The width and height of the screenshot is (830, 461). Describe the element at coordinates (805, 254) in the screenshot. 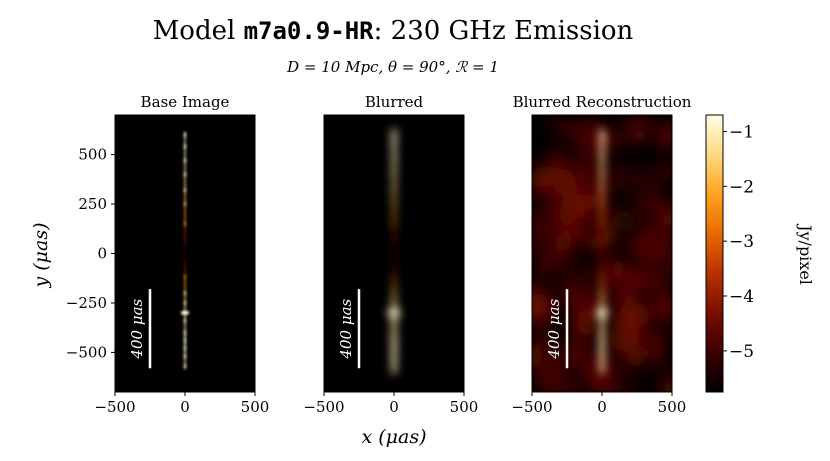

I see `colorbar-label: Jy/pixel` at that location.